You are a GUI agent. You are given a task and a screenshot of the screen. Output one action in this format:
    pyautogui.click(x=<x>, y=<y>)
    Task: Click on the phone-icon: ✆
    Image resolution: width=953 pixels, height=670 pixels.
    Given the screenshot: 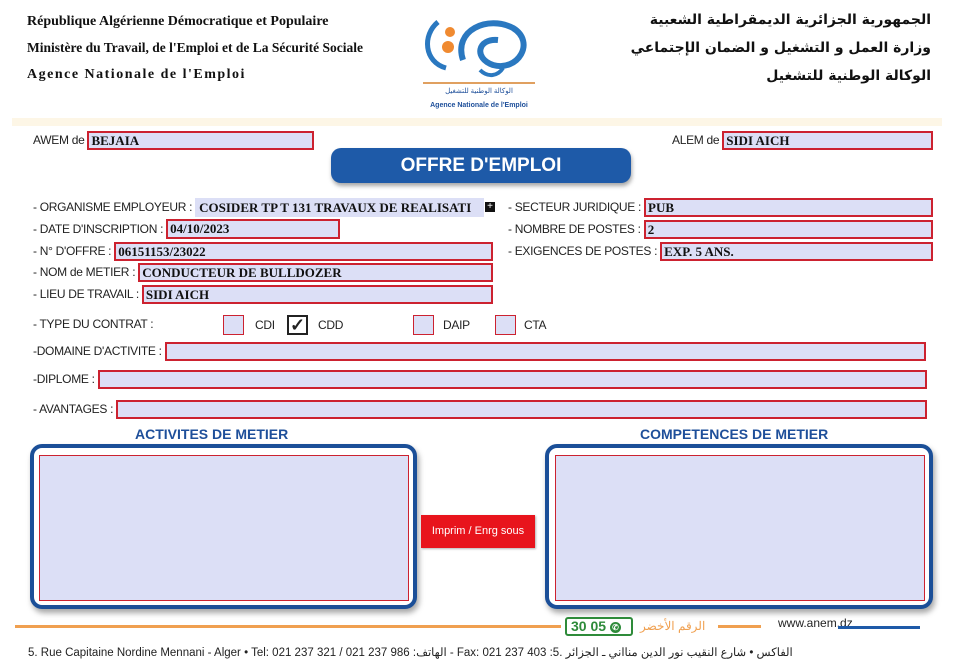 What is the action you would take?
    pyautogui.click(x=615, y=627)
    